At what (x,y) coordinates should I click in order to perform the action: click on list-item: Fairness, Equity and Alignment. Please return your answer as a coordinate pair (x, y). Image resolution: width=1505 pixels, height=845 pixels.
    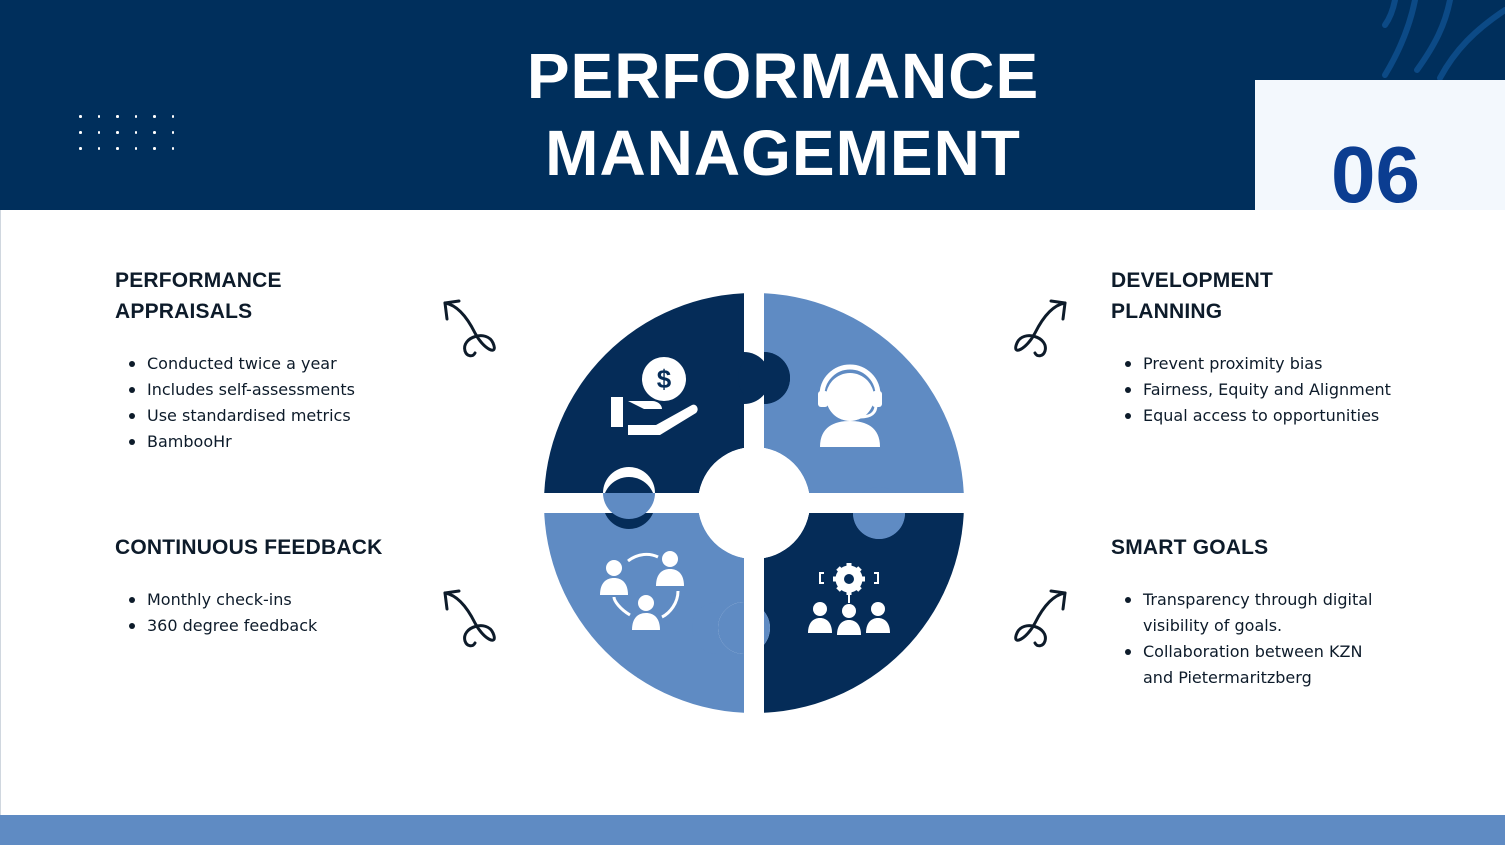
    Looking at the image, I should click on (1276, 390).